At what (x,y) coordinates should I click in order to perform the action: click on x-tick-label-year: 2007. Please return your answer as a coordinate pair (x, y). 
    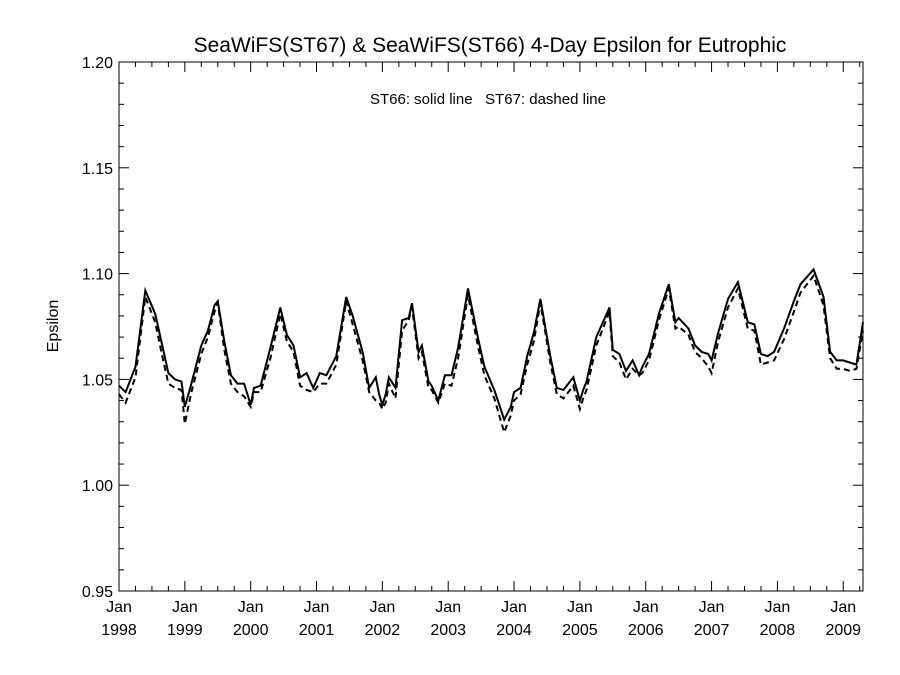
    Looking at the image, I should click on (712, 630).